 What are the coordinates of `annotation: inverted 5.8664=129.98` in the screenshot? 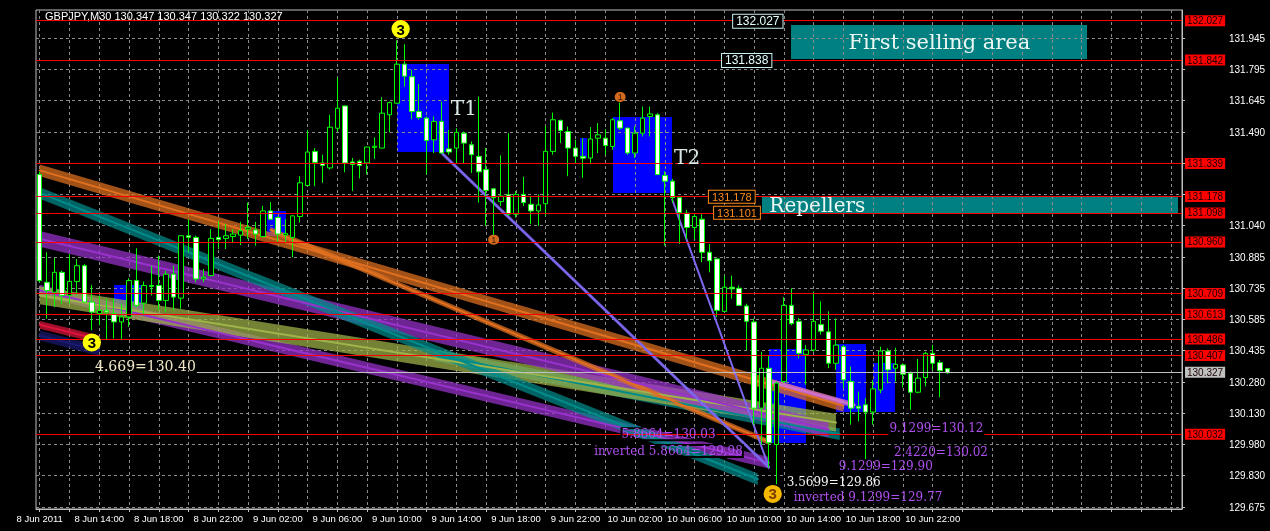 It's located at (668, 450).